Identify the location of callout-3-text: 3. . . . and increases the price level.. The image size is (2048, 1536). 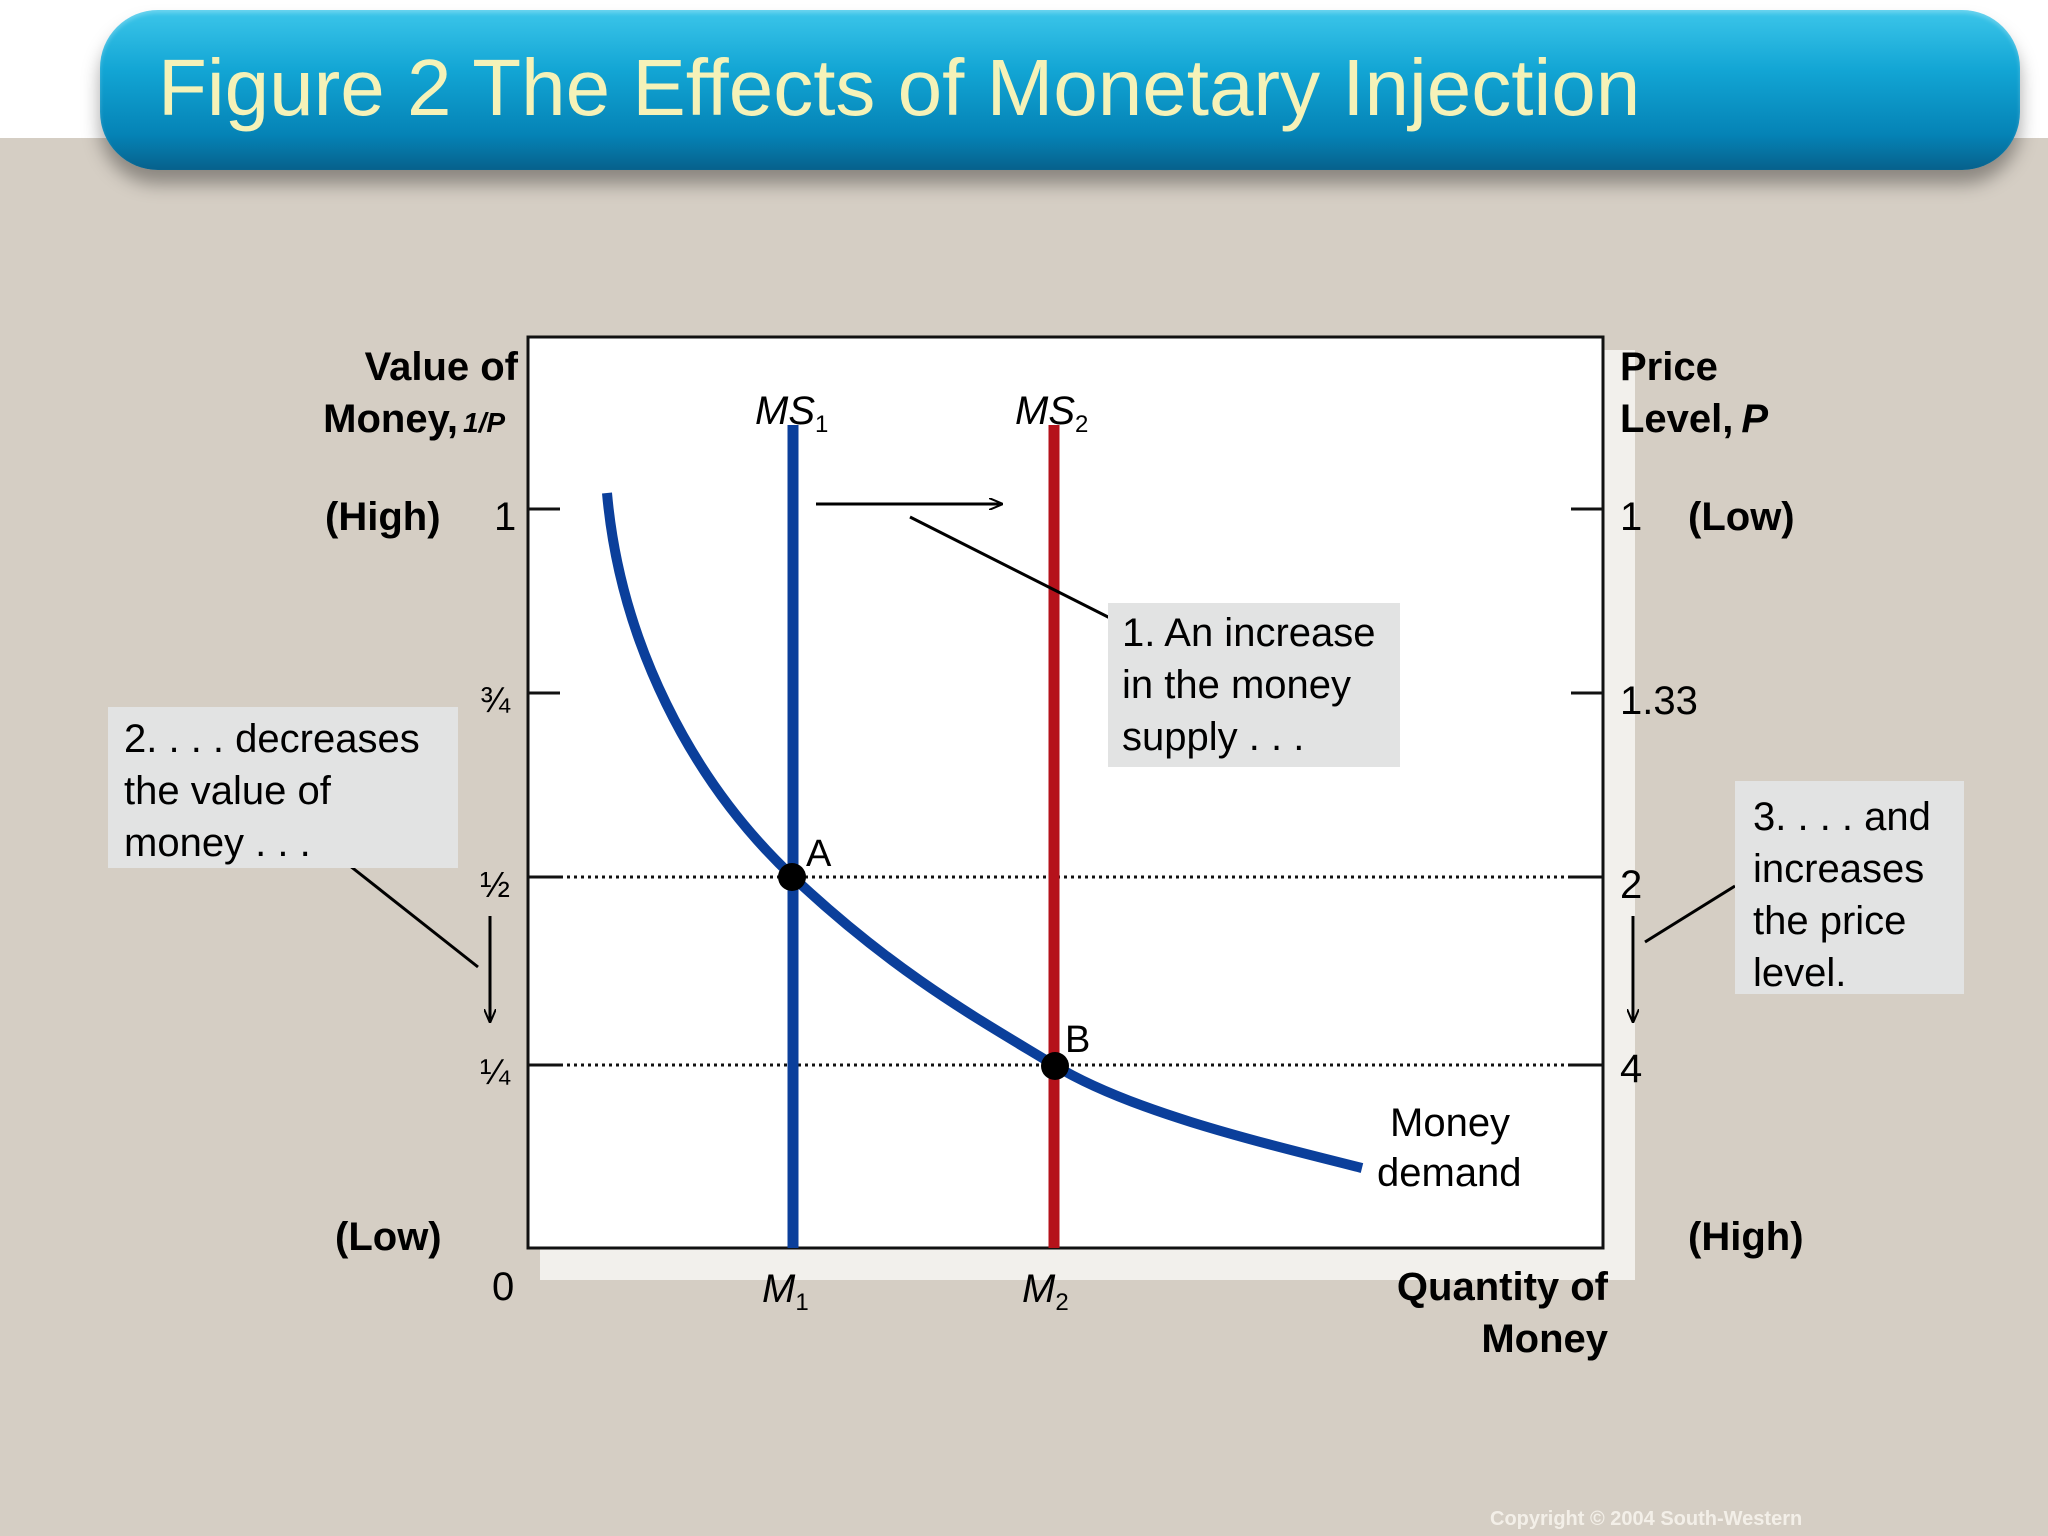
(1847, 895).